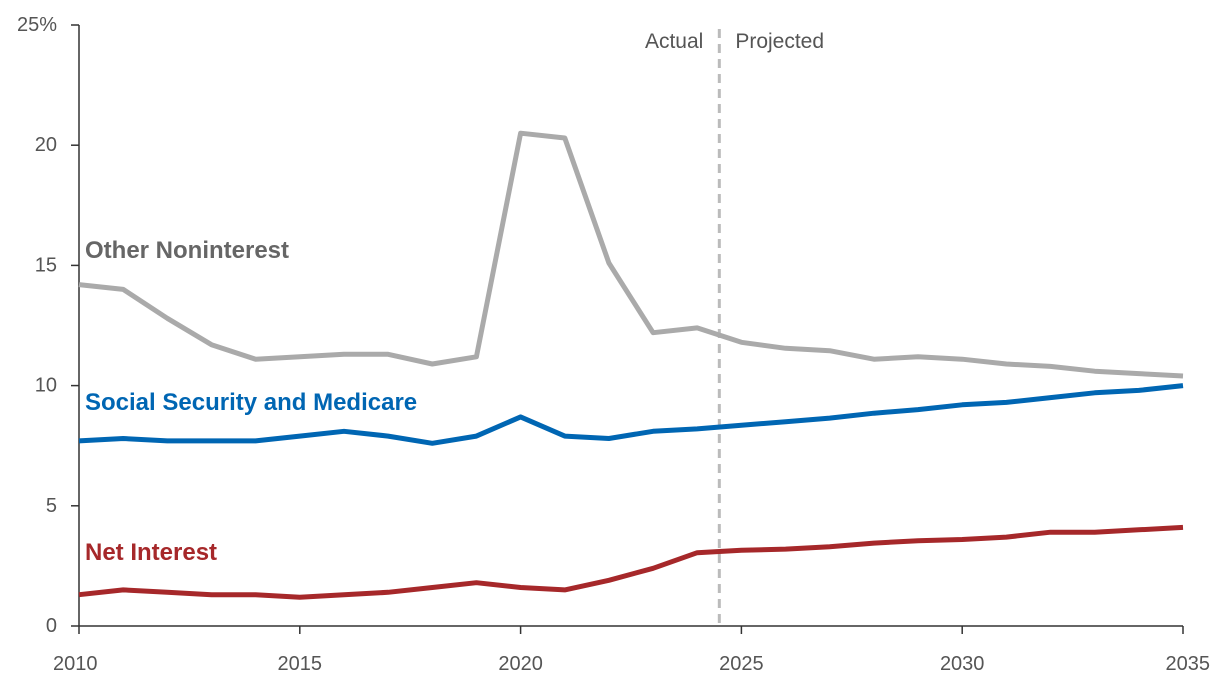 Image resolution: width=1220 pixels, height=688 pixels. I want to click on series-label-net-interest: Net Interest, so click(151, 552).